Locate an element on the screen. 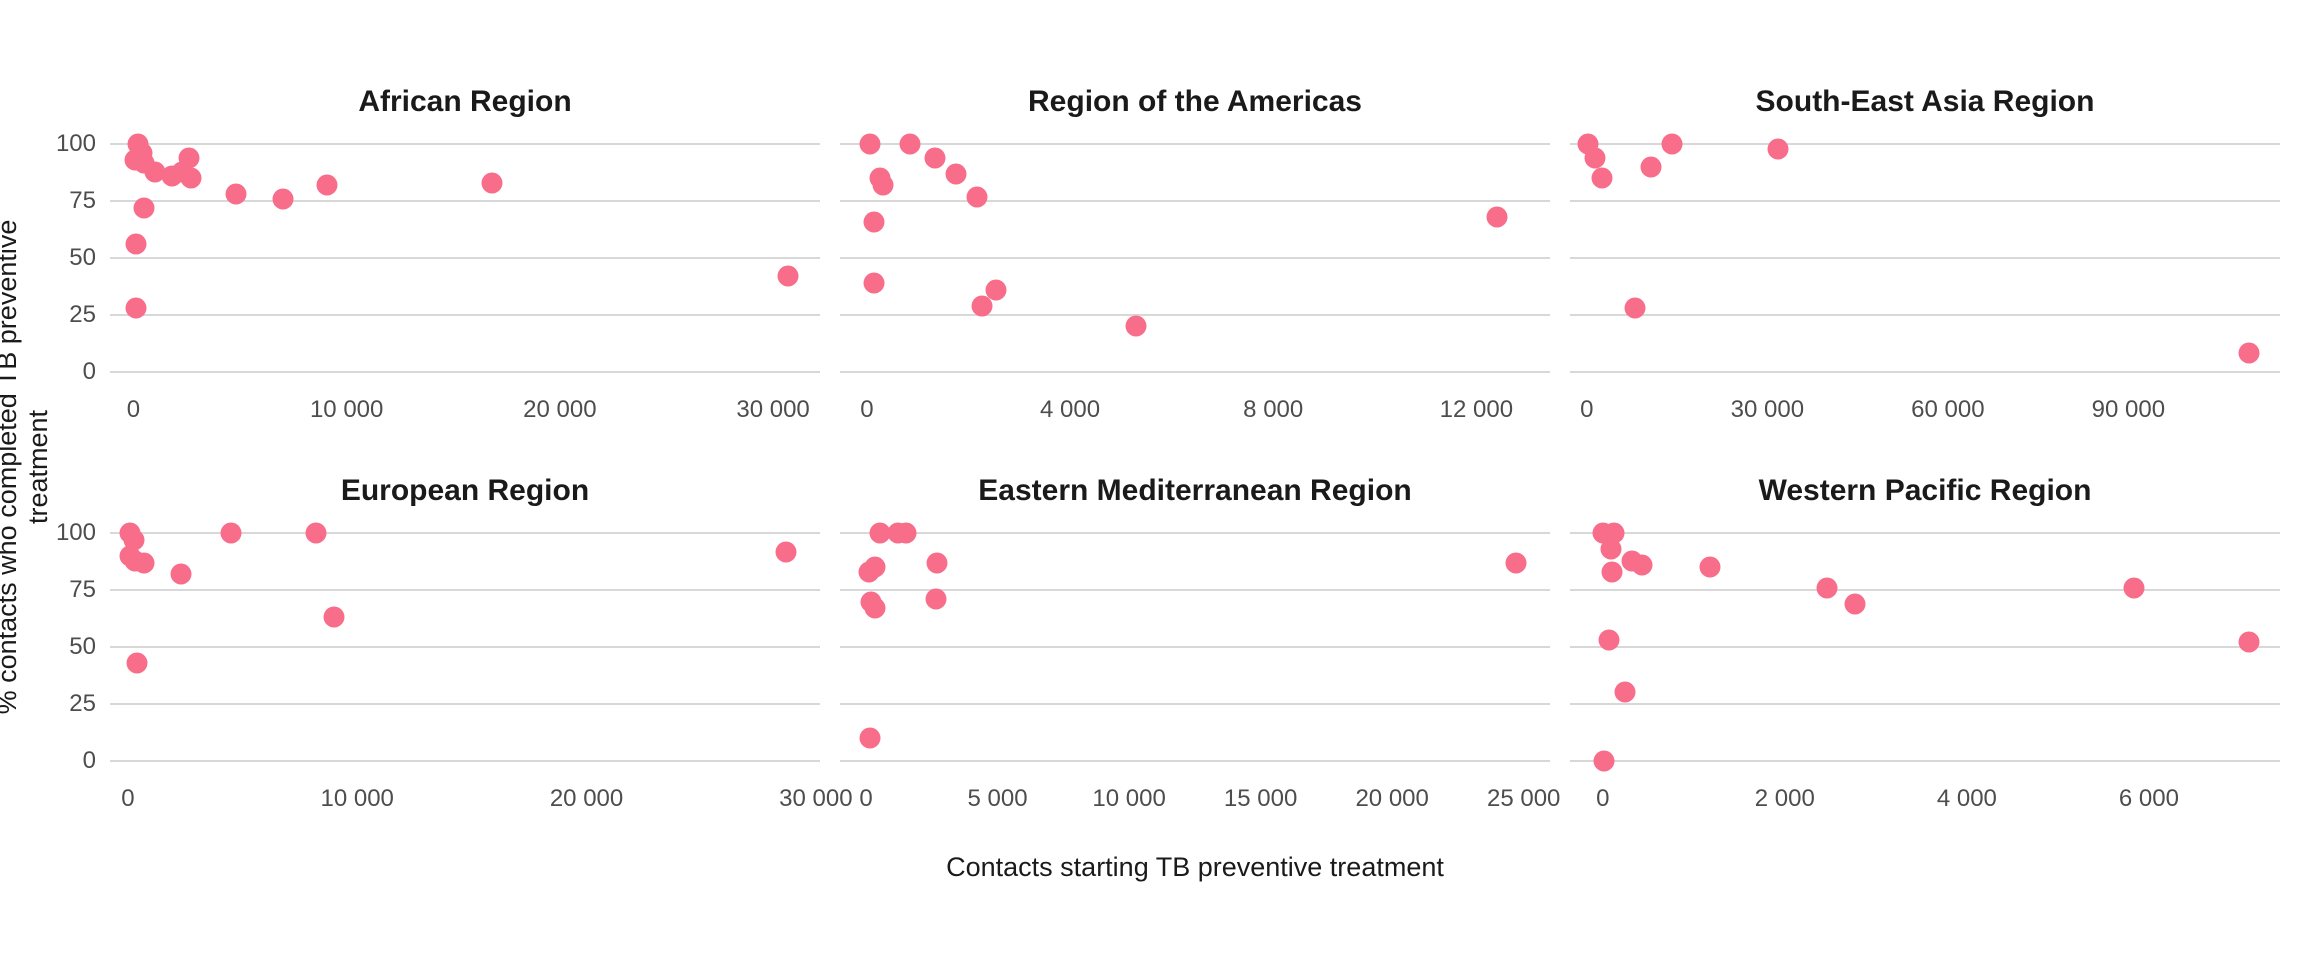 The image size is (2304, 960). panel-title: Region of the Americas is located at coordinates (1195, 101).